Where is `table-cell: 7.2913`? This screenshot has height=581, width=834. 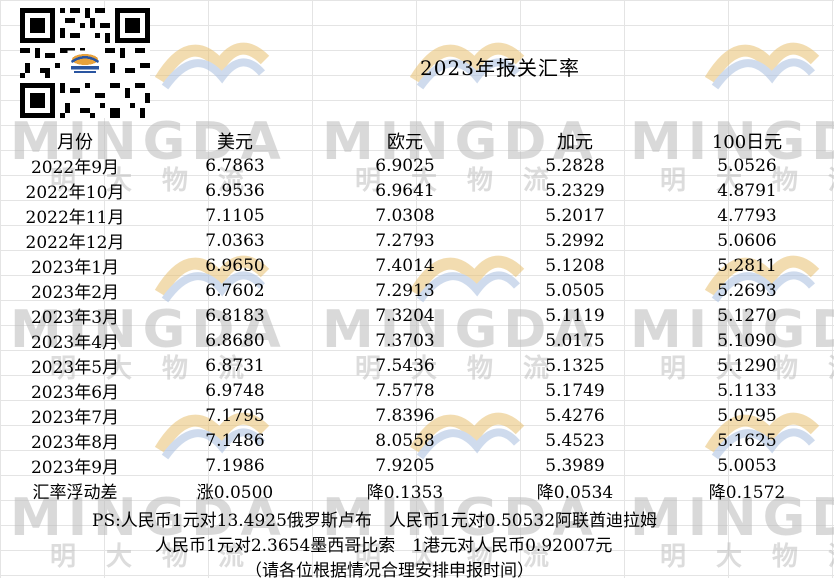
table-cell: 7.2913 is located at coordinates (405, 290).